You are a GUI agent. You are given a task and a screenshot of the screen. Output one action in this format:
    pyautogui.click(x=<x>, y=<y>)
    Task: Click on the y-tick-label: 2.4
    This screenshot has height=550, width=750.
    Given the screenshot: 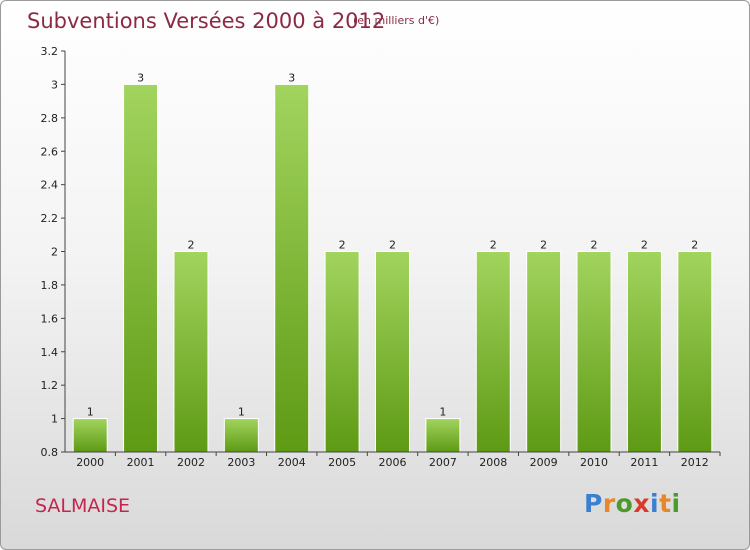 What is the action you would take?
    pyautogui.click(x=50, y=185)
    